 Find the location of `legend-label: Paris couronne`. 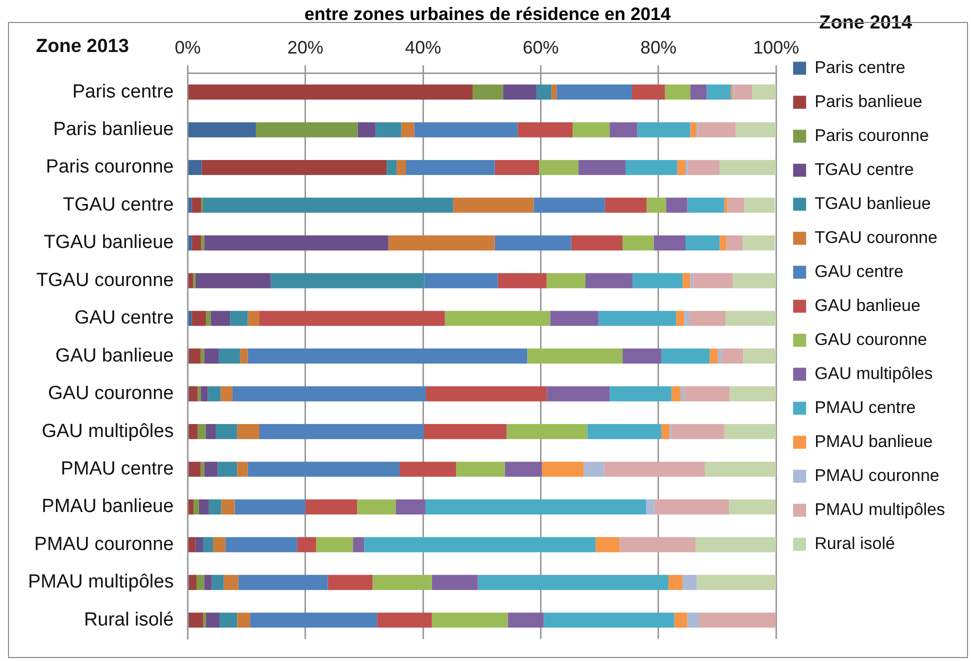

legend-label: Paris couronne is located at coordinates (871, 135).